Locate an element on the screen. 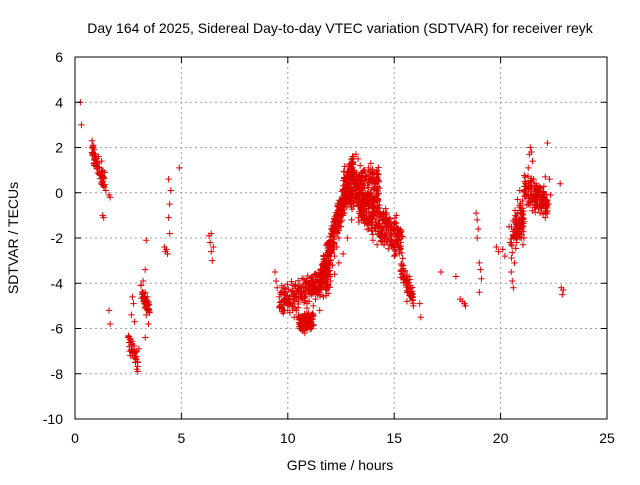 Image resolution: width=640 pixels, height=485 pixels. x-tick-label: 20 is located at coordinates (501, 438).